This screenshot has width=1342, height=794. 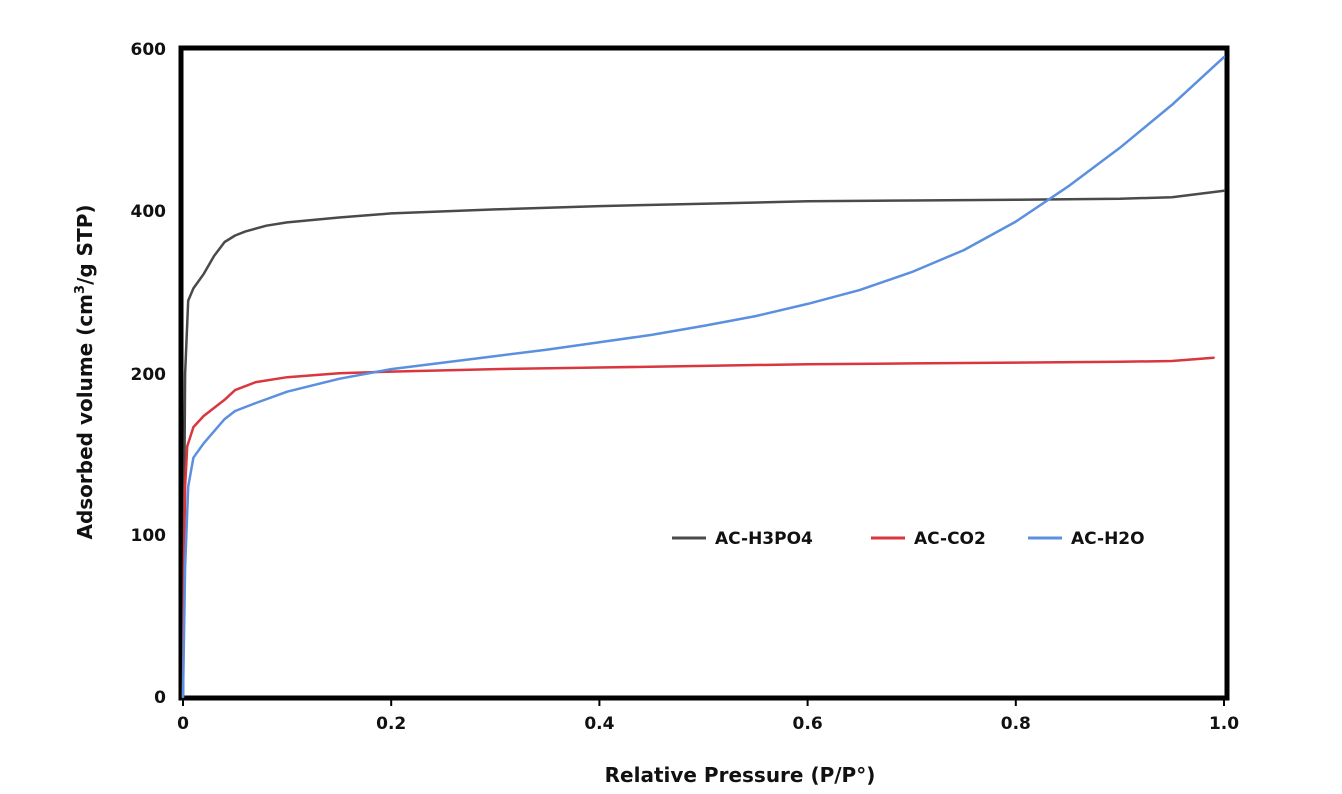 I want to click on y-tick-label: 200, so click(x=149, y=375).